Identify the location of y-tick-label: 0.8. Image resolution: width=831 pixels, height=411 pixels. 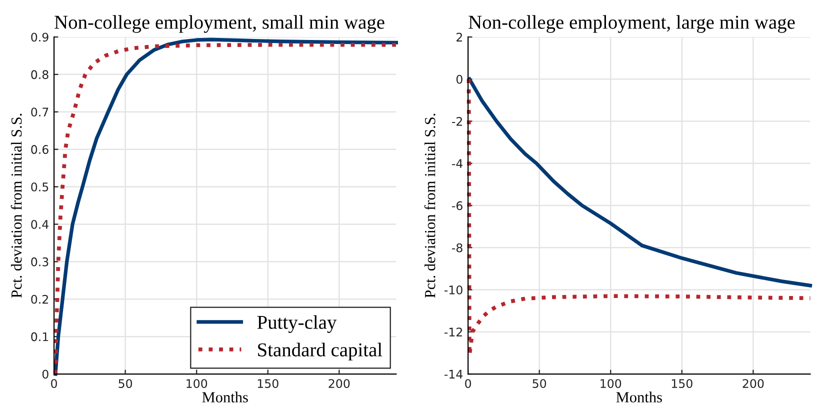
(39, 75).